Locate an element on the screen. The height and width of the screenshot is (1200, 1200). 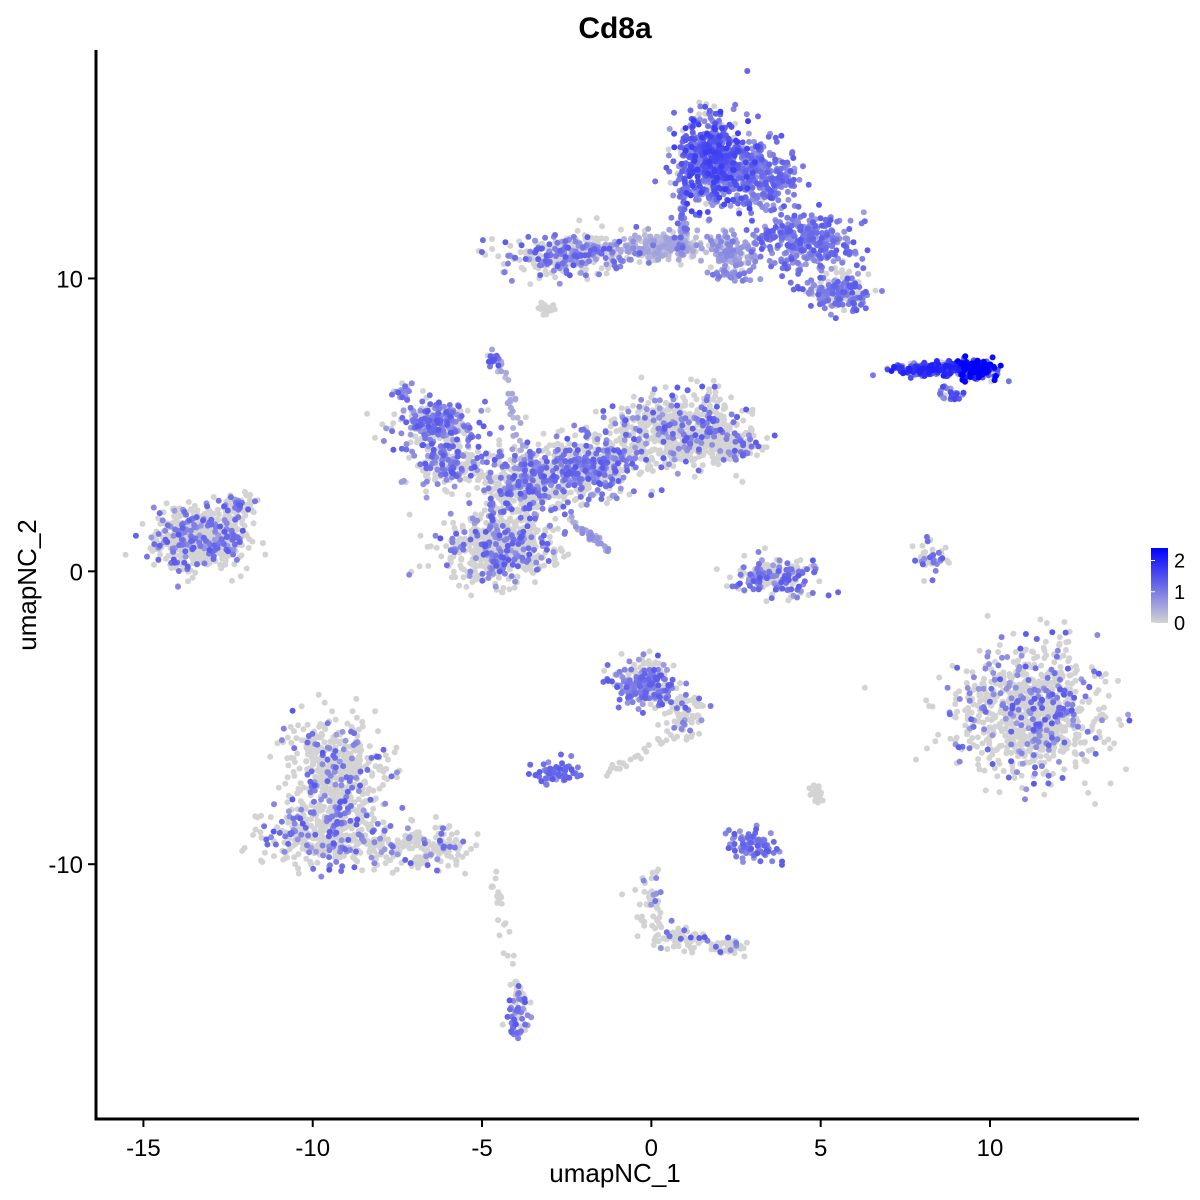
chart-title: Cd8a is located at coordinates (615, 28).